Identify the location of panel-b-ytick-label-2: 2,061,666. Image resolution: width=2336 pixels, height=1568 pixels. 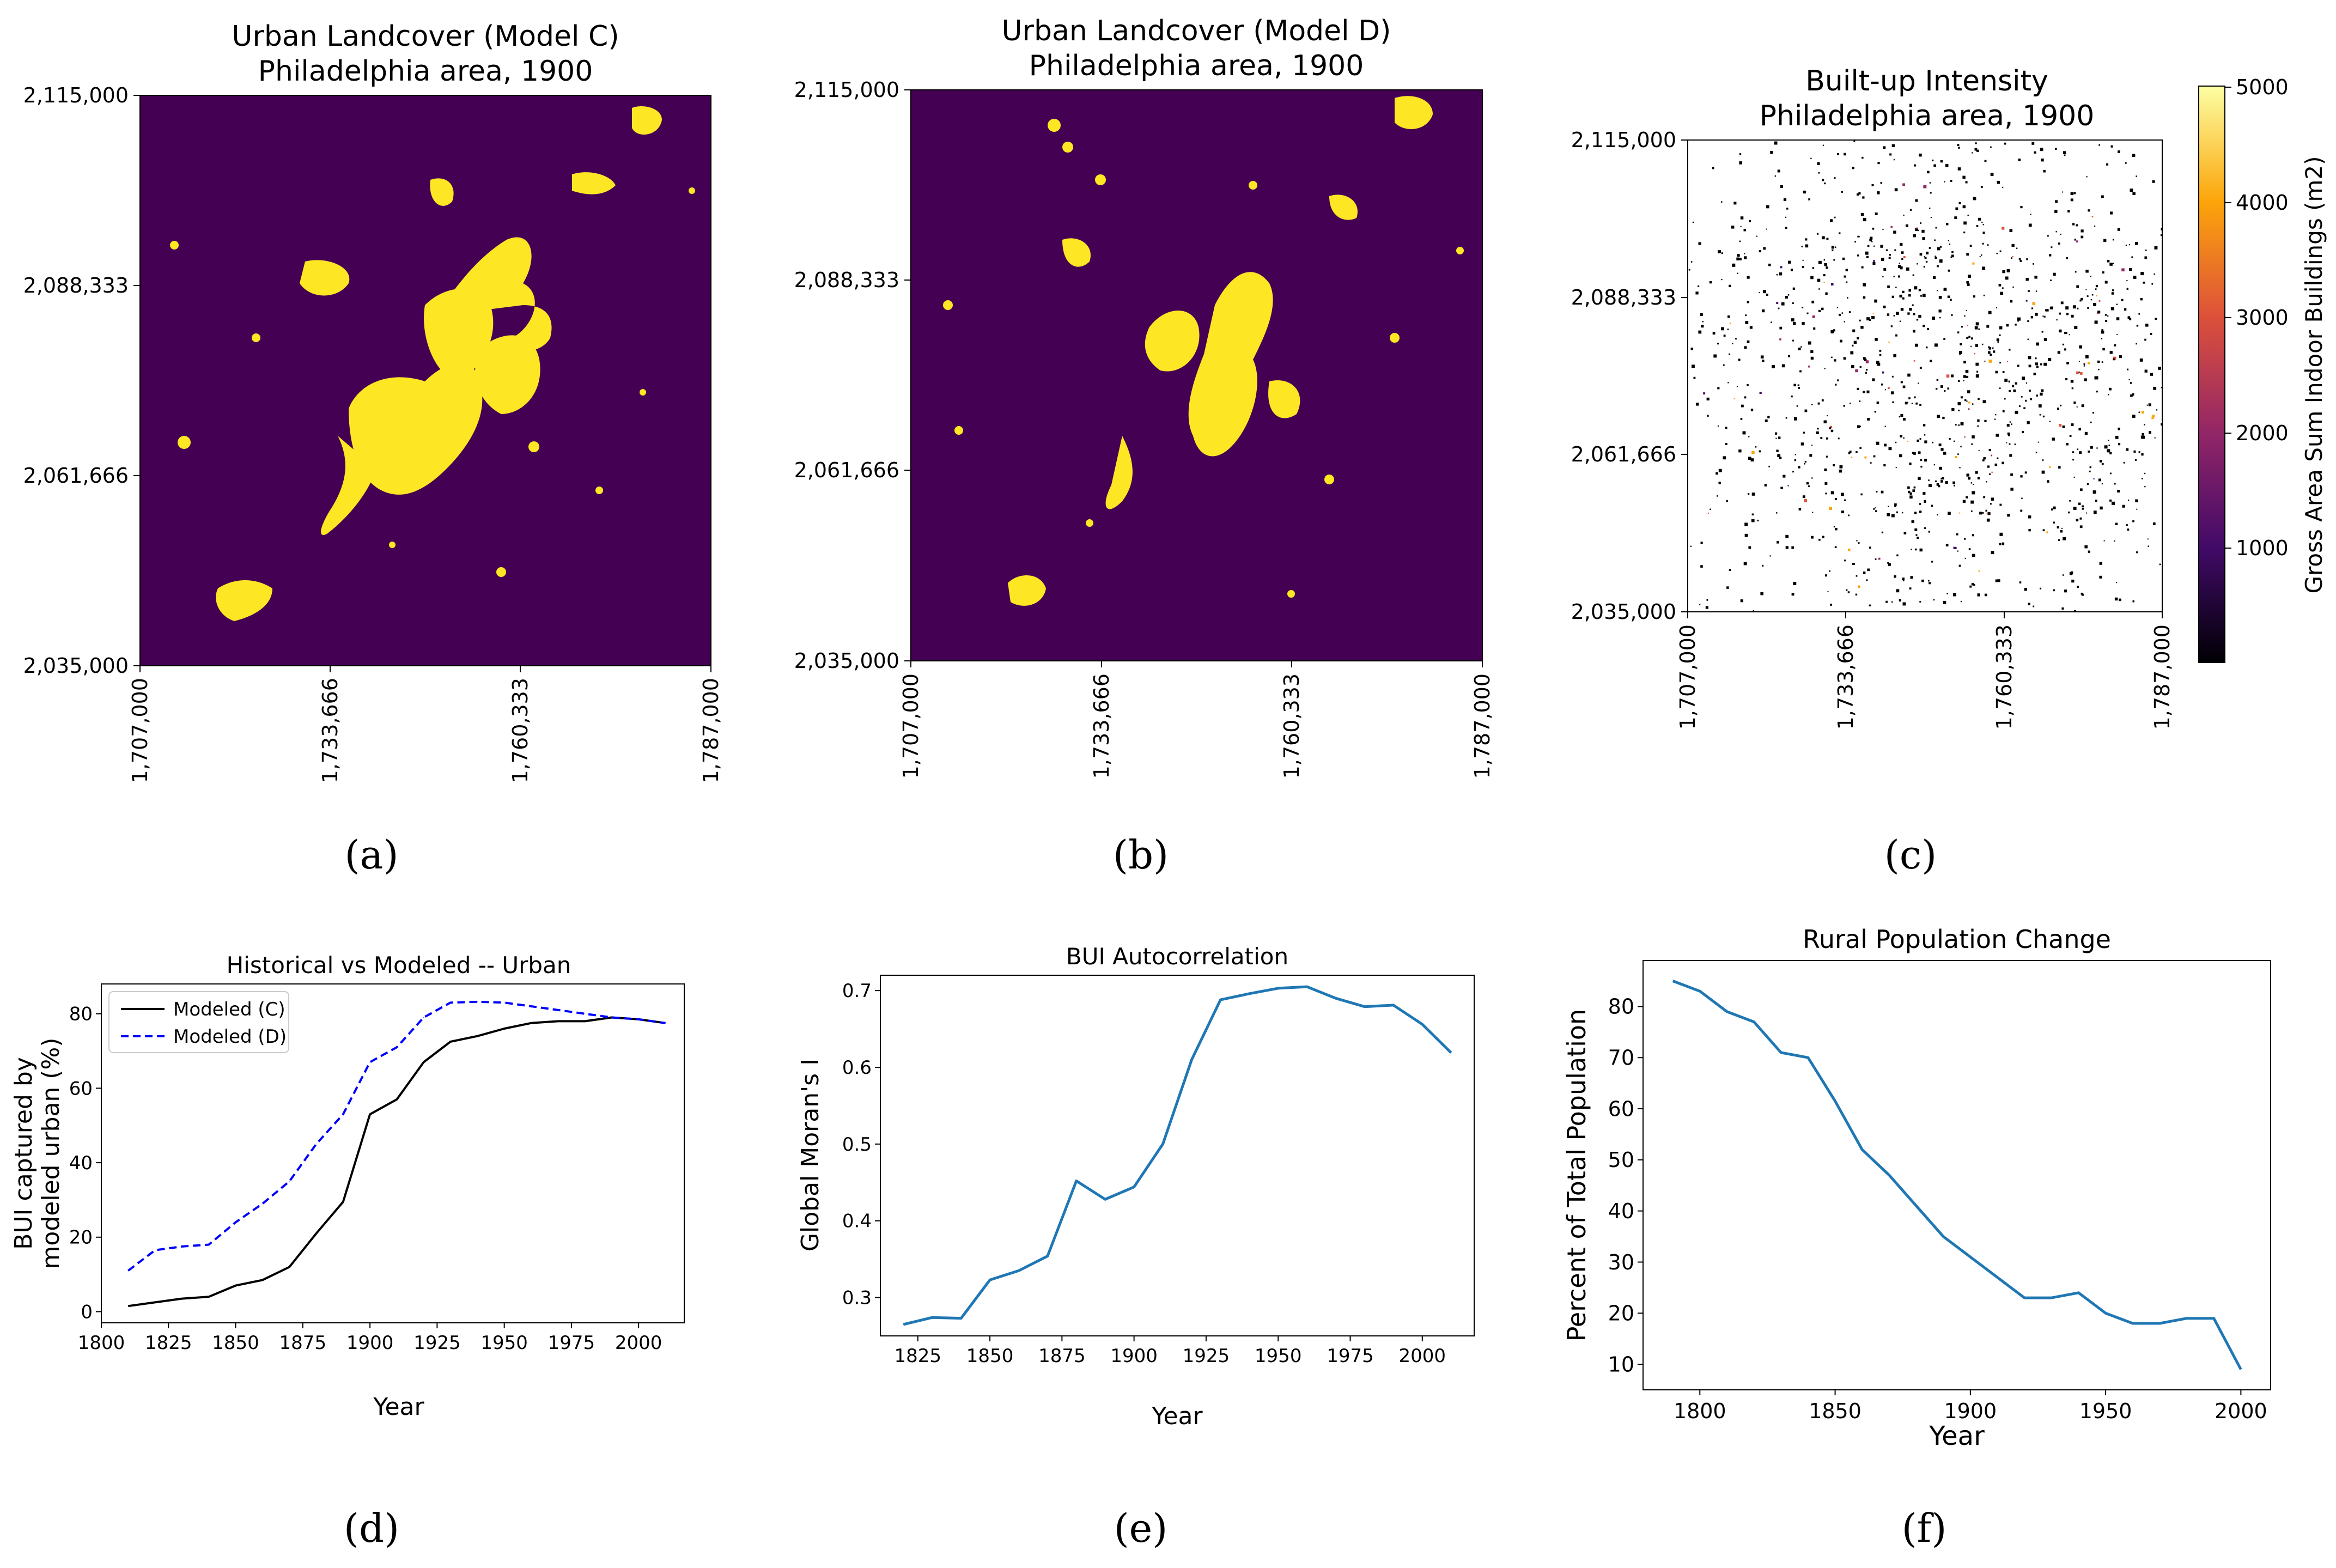
(846, 470).